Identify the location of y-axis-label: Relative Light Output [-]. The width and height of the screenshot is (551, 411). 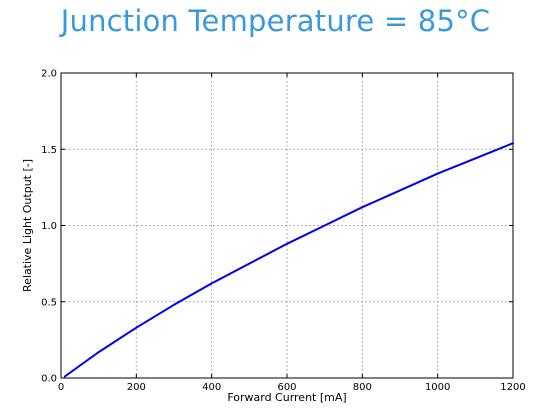
(27, 225).